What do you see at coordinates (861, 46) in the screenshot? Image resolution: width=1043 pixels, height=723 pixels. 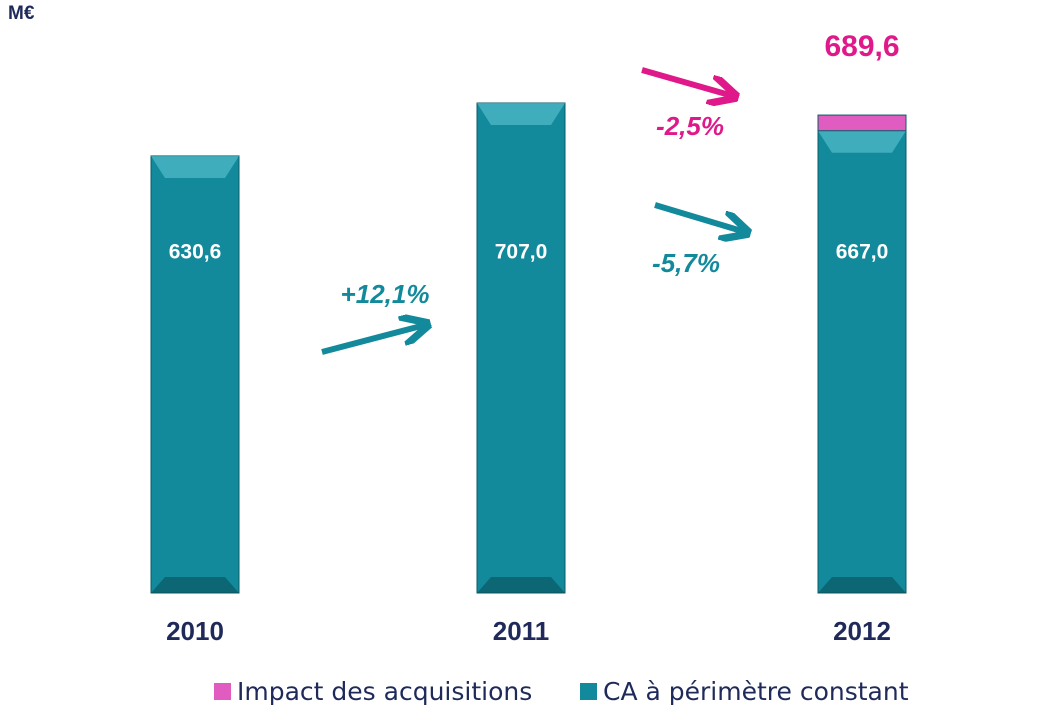 I see `total-label: 689,6` at bounding box center [861, 46].